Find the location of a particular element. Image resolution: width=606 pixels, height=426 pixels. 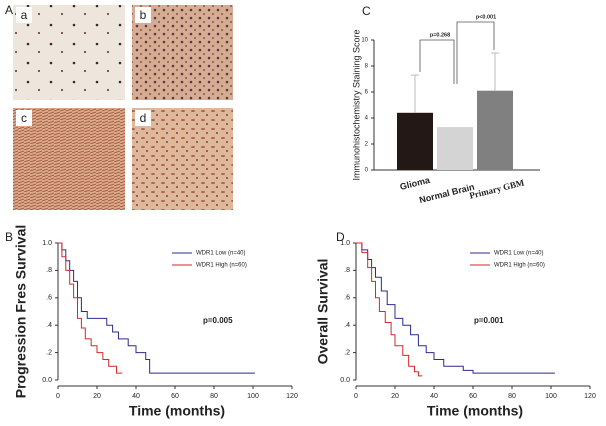

panel-label: C is located at coordinates (366, 11).